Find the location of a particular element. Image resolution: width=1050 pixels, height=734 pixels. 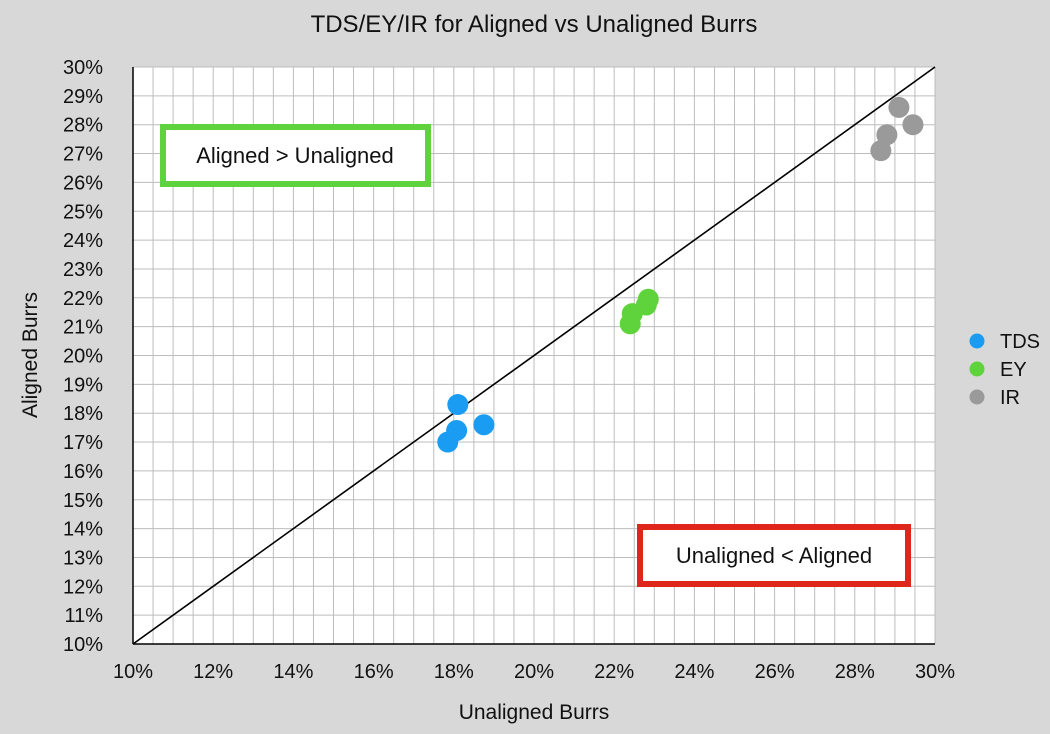

x-axis-label: Unaligned Burrs is located at coordinates (534, 712).